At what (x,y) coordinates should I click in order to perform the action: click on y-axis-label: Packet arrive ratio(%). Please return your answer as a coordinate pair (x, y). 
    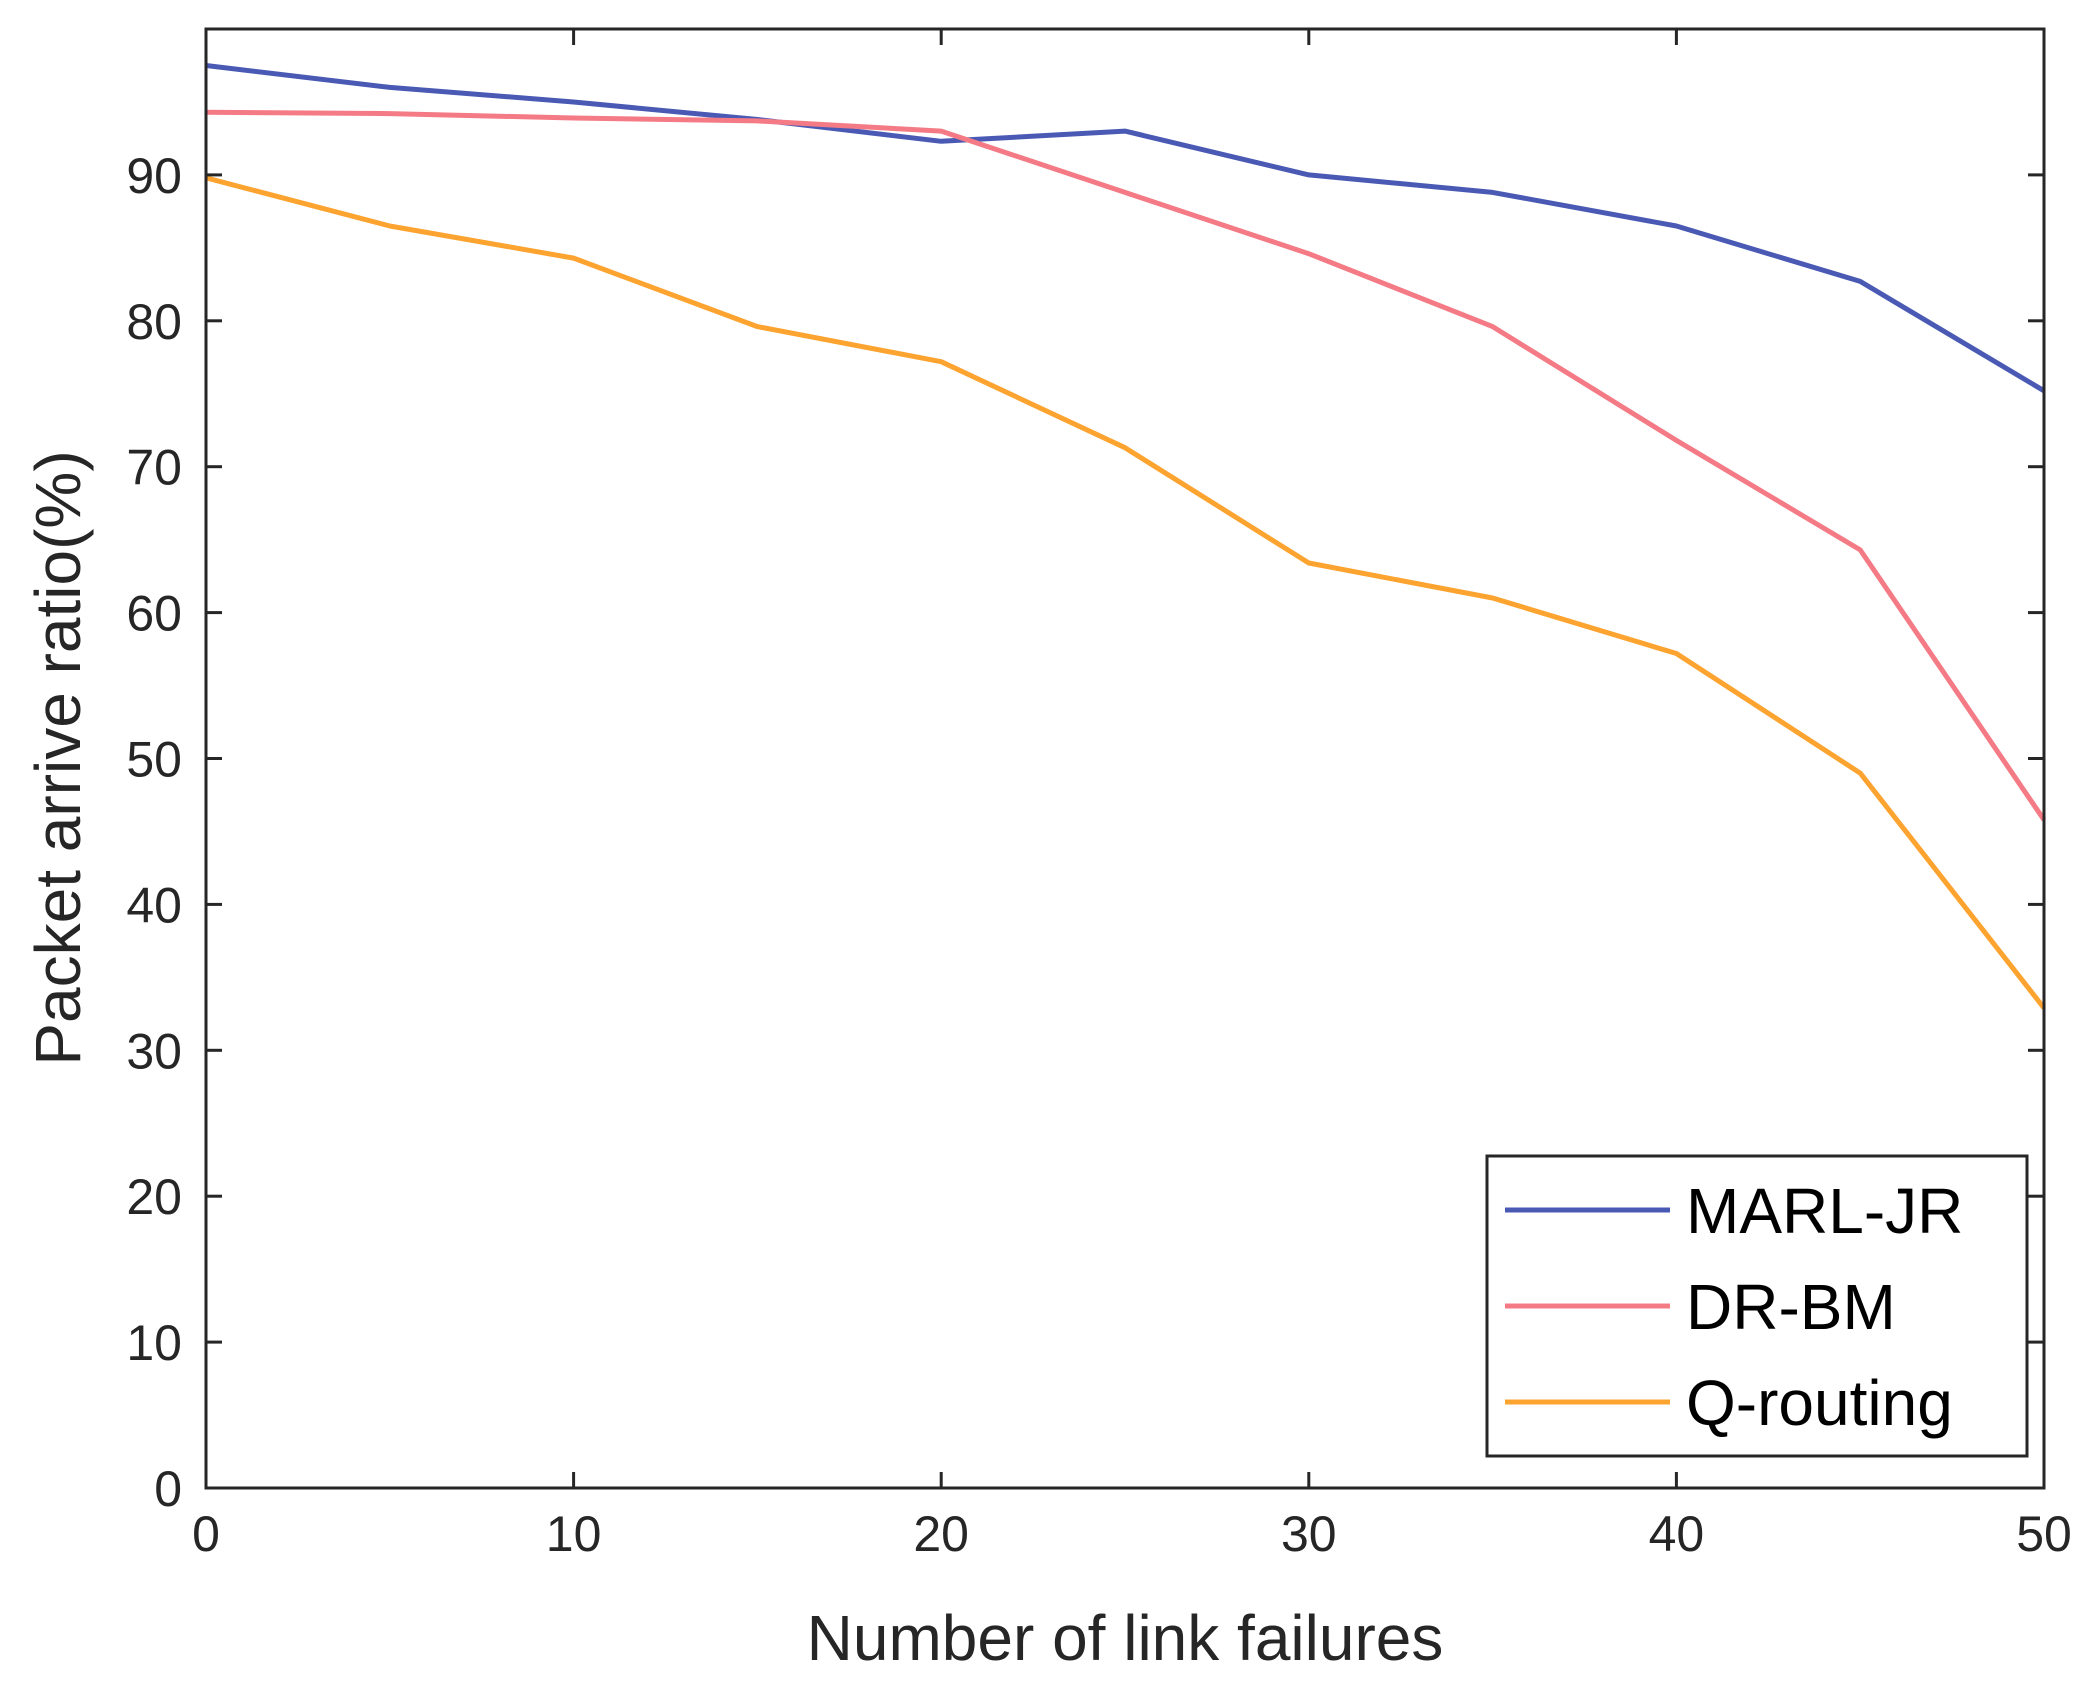
    Looking at the image, I should click on (58, 757).